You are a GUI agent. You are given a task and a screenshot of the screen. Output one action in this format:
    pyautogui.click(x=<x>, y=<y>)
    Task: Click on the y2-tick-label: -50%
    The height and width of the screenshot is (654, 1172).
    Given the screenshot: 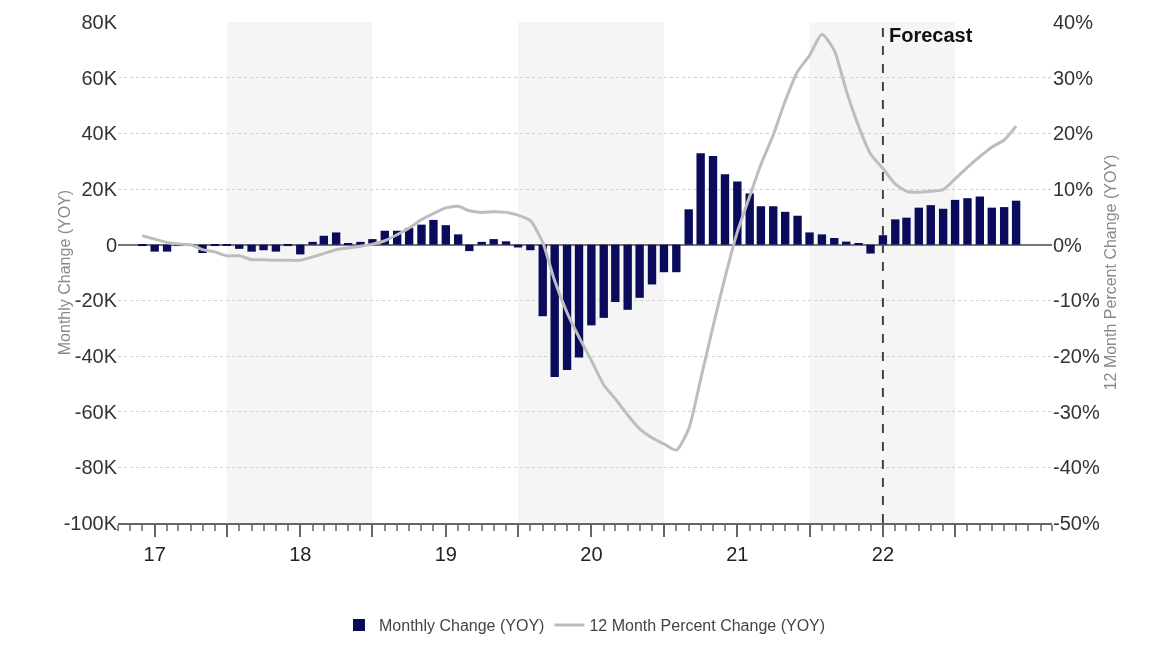 What is the action you would take?
    pyautogui.click(x=1076, y=523)
    